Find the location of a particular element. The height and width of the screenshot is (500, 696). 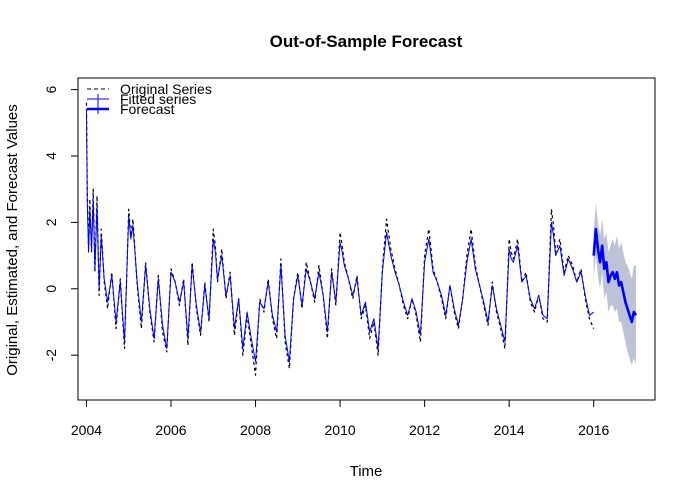

y-tick-label: 6 is located at coordinates (51, 90).